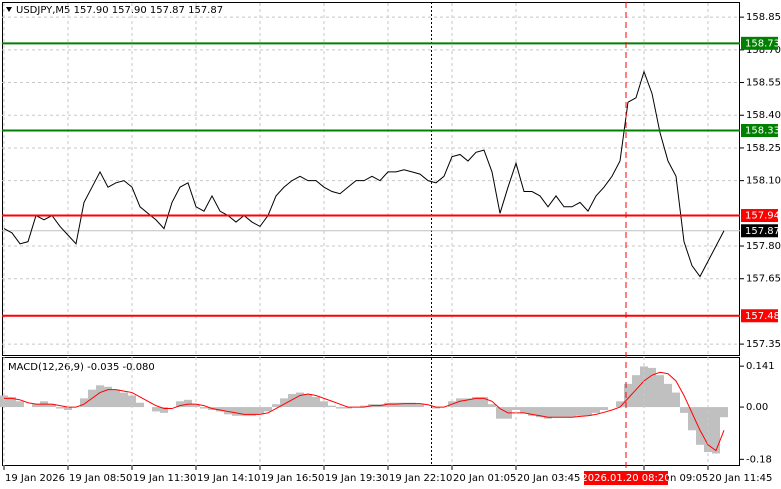  I want to click on last-price-box, so click(759, 231).